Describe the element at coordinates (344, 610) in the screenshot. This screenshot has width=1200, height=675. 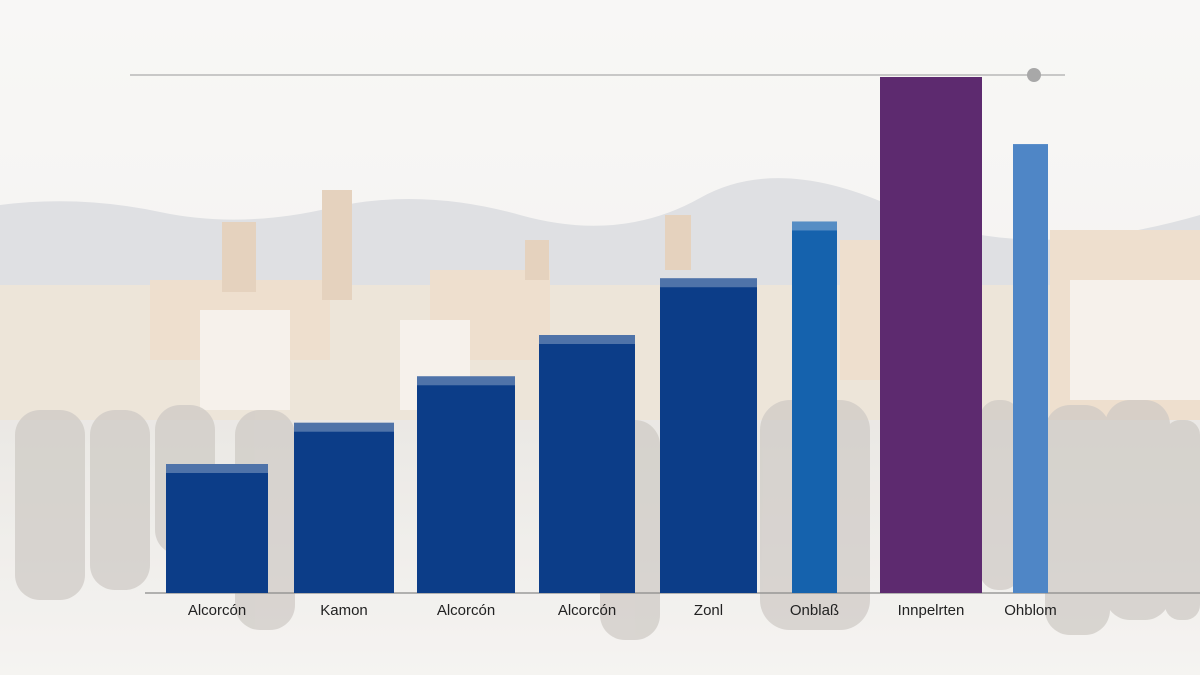
I see `x-tick-label: Kamon` at that location.